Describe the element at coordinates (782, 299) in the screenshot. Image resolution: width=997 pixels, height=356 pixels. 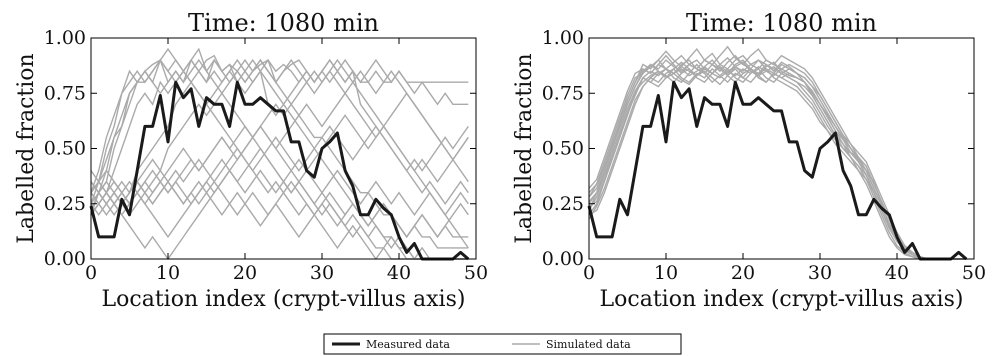
I see `right-x-axis-label: Location index (crypt-villus axis)` at that location.